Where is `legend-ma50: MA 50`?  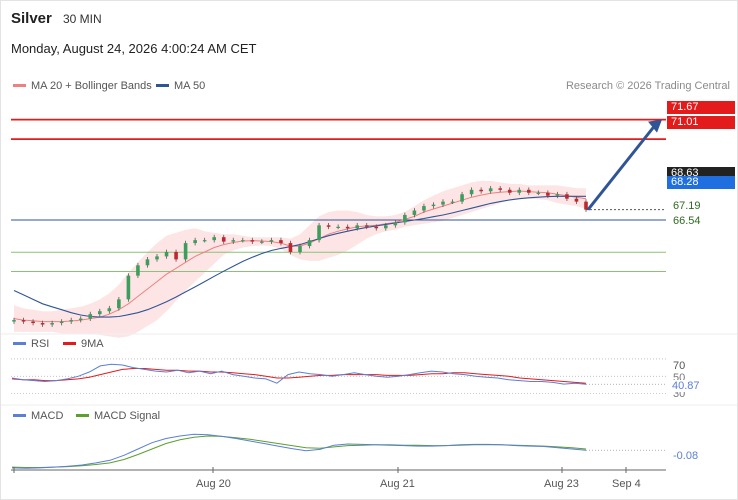 legend-ma50: MA 50 is located at coordinates (180, 86).